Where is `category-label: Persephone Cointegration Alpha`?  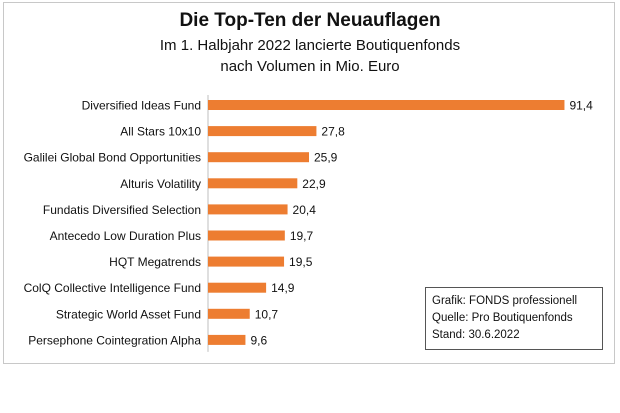
category-label: Persephone Cointegration Alpha is located at coordinates (114, 340).